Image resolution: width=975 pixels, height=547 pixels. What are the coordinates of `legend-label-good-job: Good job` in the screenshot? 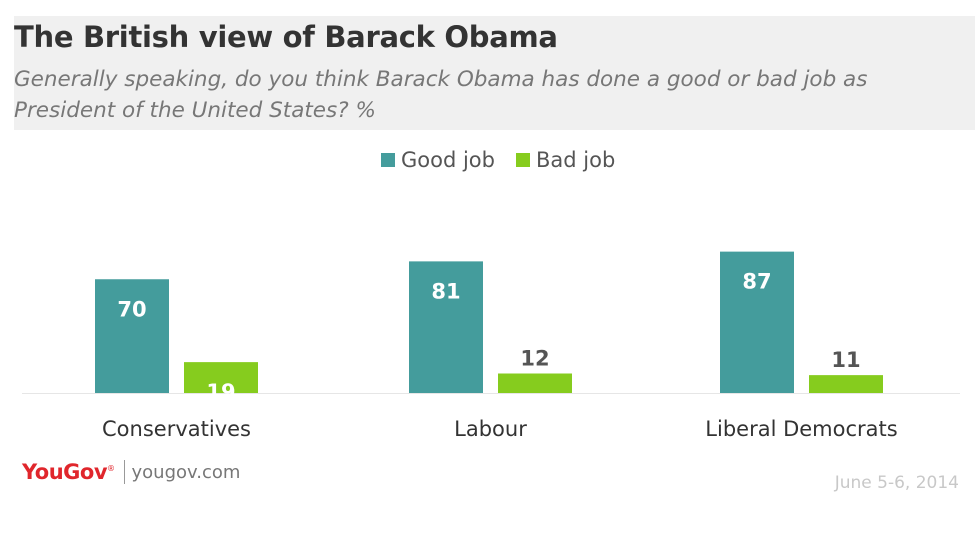 It's located at (448, 160).